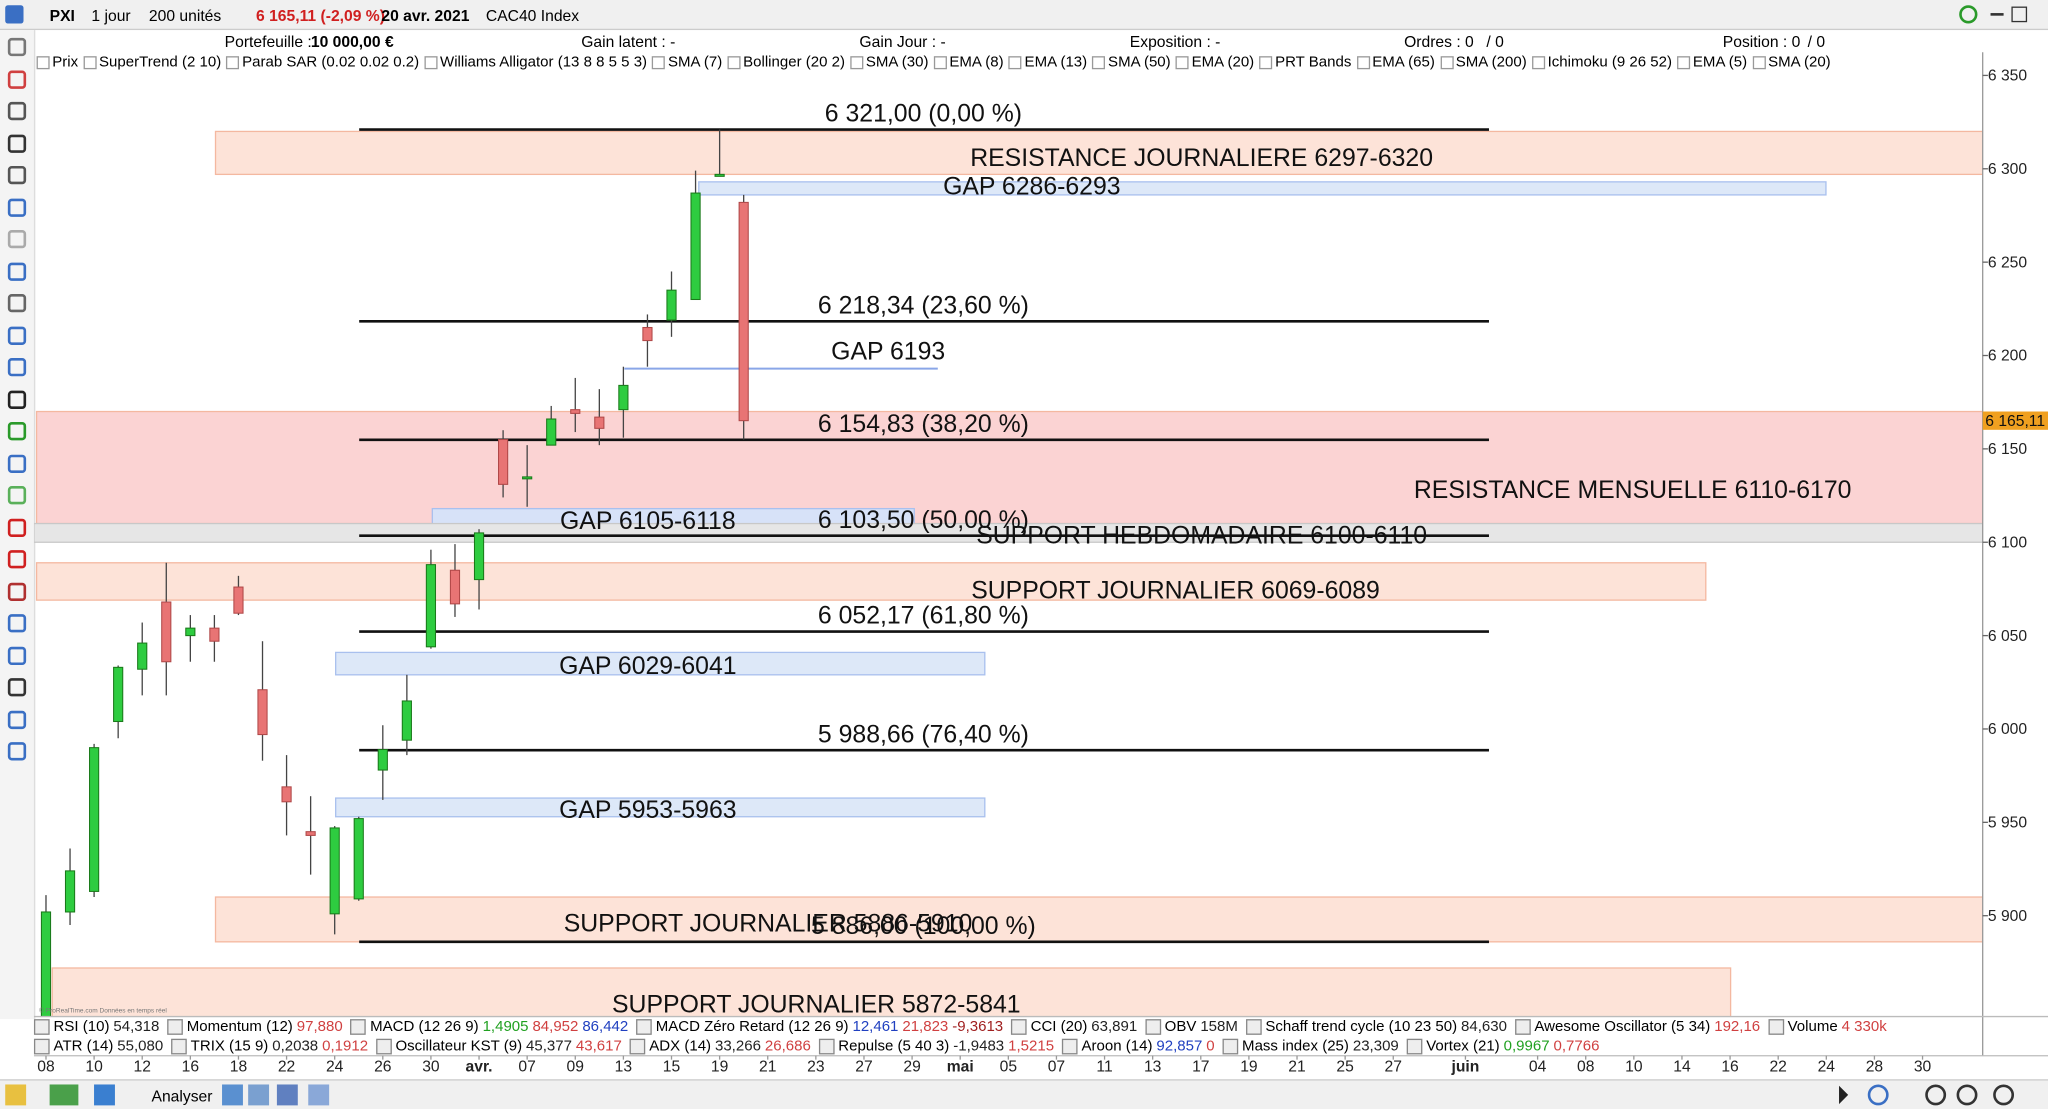  What do you see at coordinates (968, 63) in the screenshot?
I see `indicator-toggle: EMA (8)` at bounding box center [968, 63].